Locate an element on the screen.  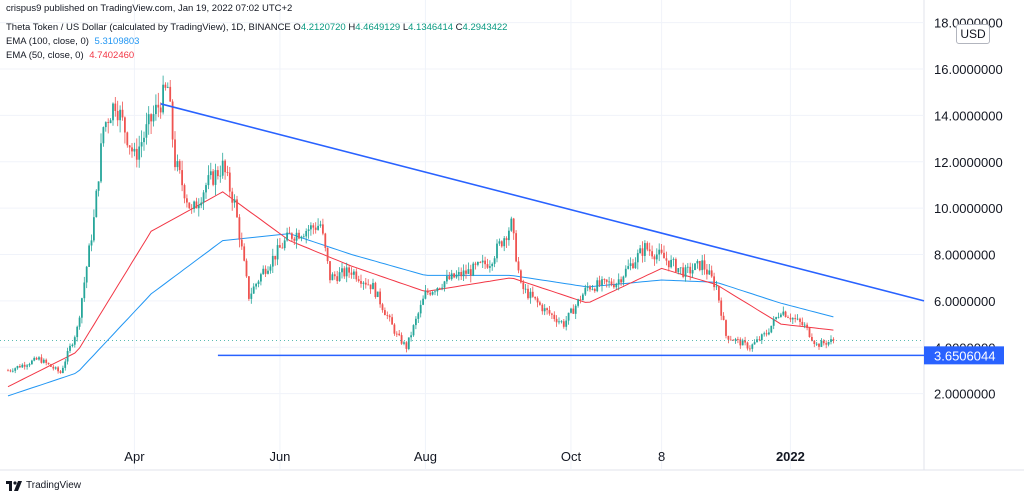
time-axis: Apr Jun Aug Oct 8 2022 is located at coordinates (464, 456).